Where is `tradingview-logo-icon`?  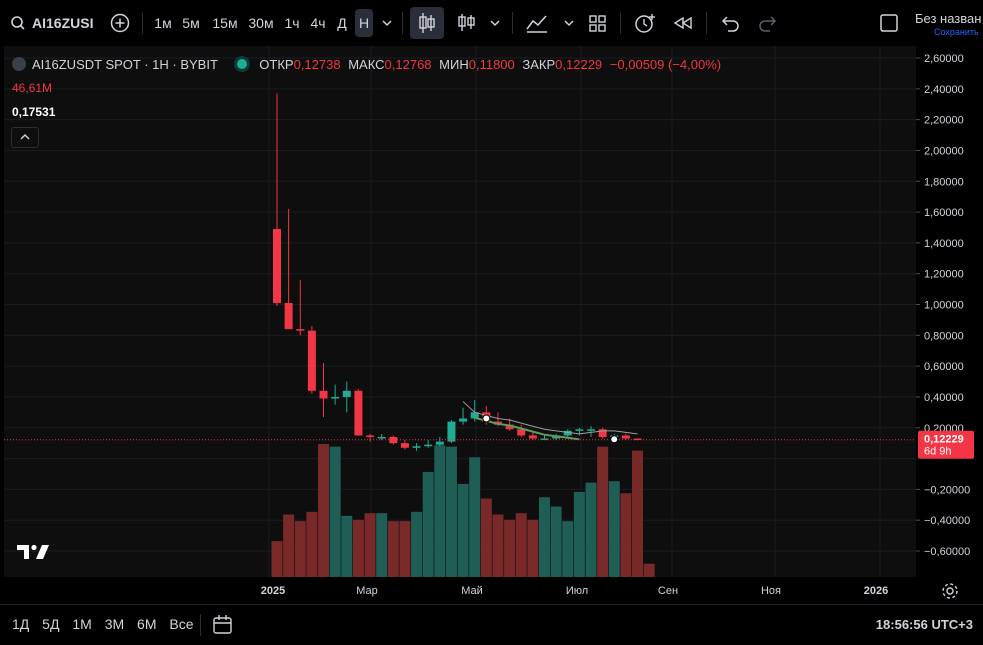 tradingview-logo-icon is located at coordinates (33, 554).